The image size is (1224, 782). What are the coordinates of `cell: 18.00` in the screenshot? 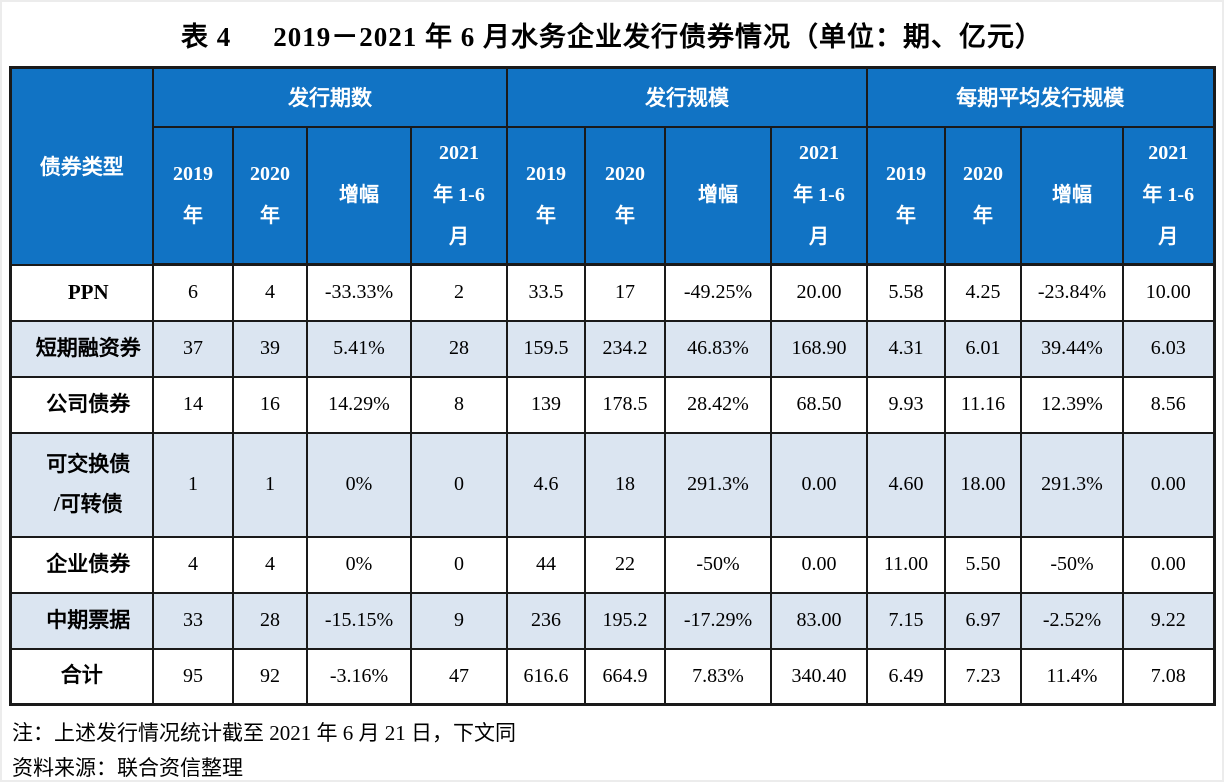 It's located at (983, 484).